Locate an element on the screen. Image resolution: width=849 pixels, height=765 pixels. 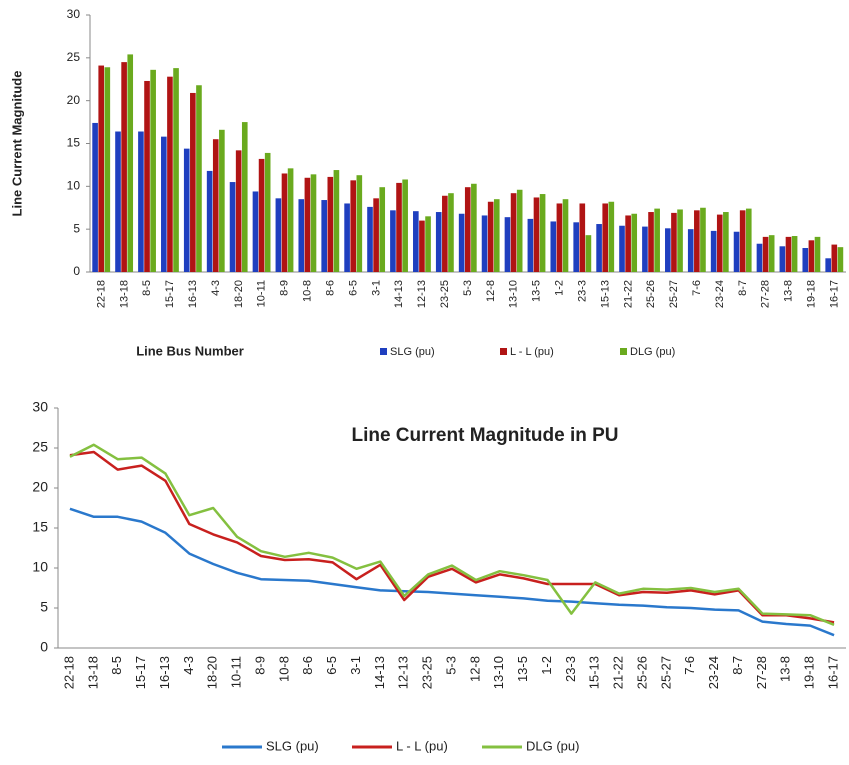
x-axis-label: Line Bus Number is located at coordinates (190, 350).